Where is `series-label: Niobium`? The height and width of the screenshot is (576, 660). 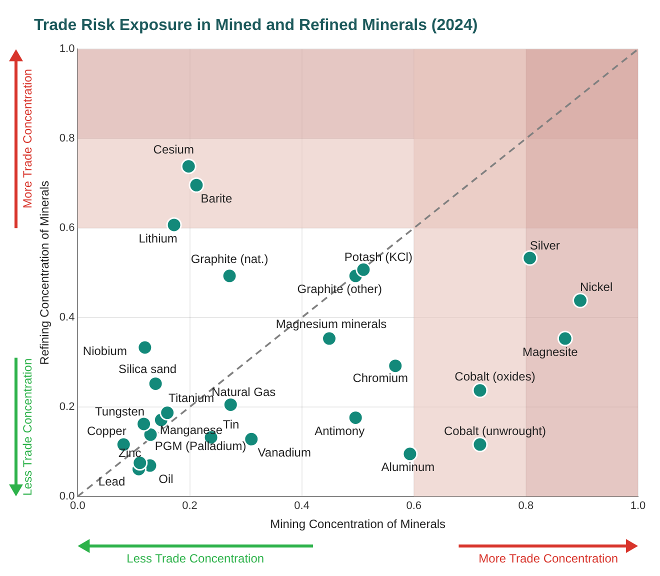
series-label: Niobium is located at coordinates (104, 351).